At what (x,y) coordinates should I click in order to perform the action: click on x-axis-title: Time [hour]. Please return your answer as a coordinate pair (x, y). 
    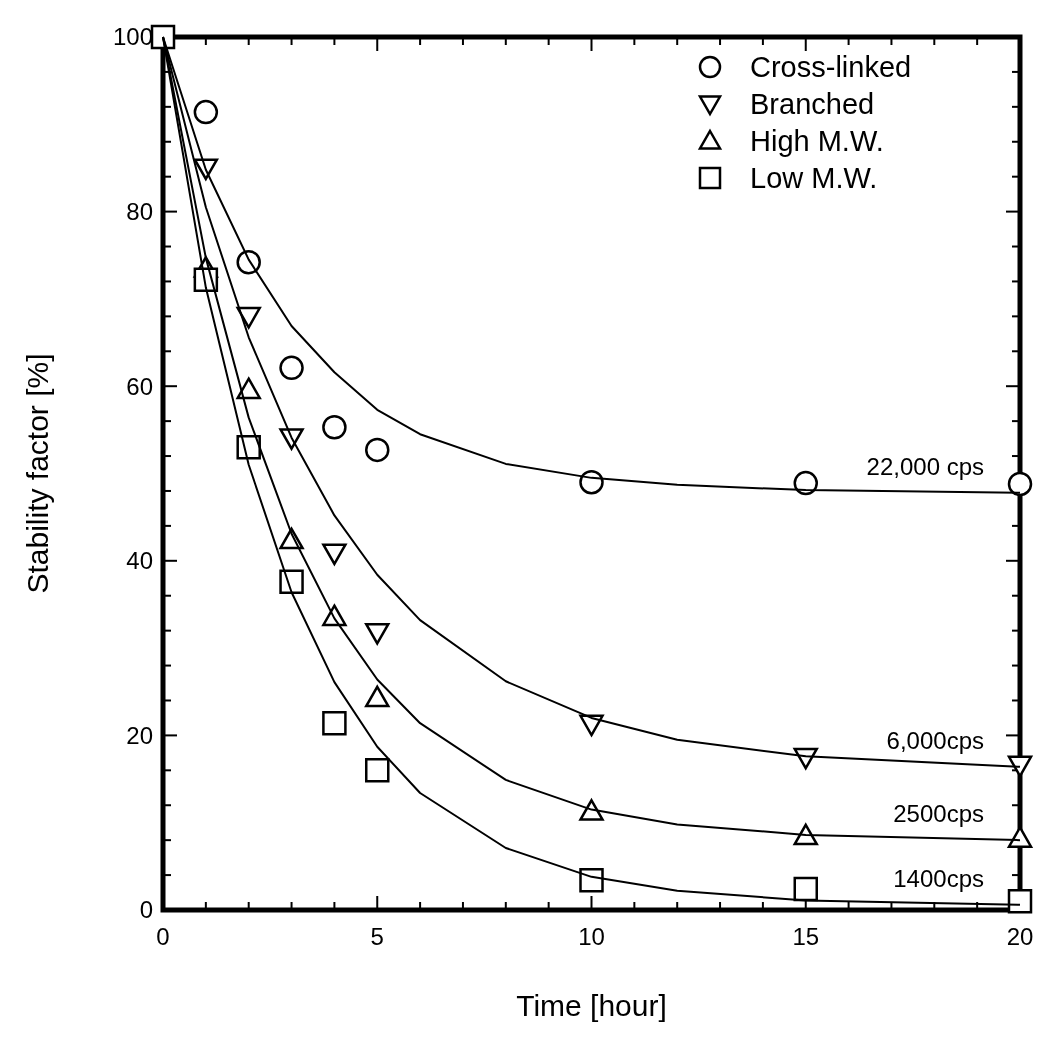
    Looking at the image, I should click on (591, 1005).